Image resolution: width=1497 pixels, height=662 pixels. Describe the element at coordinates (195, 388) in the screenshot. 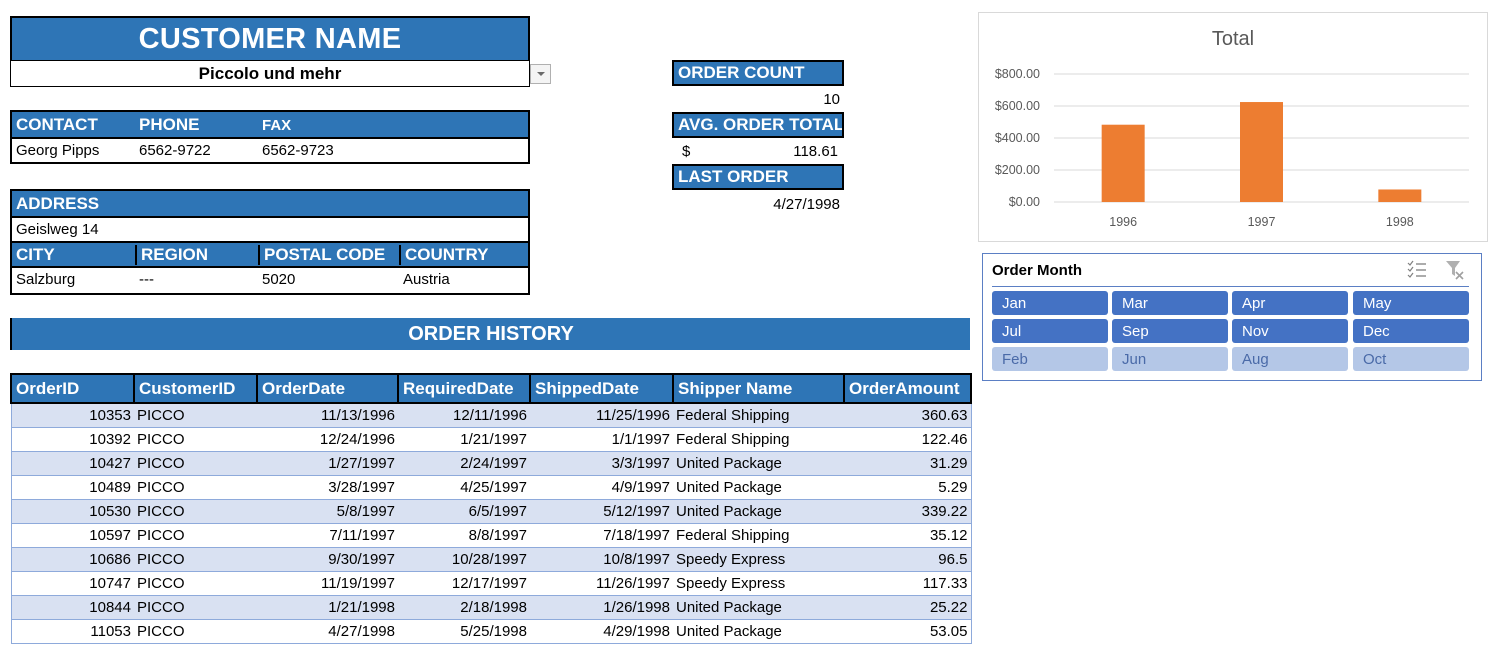

I see `column-header-customerid: CustomerID` at that location.